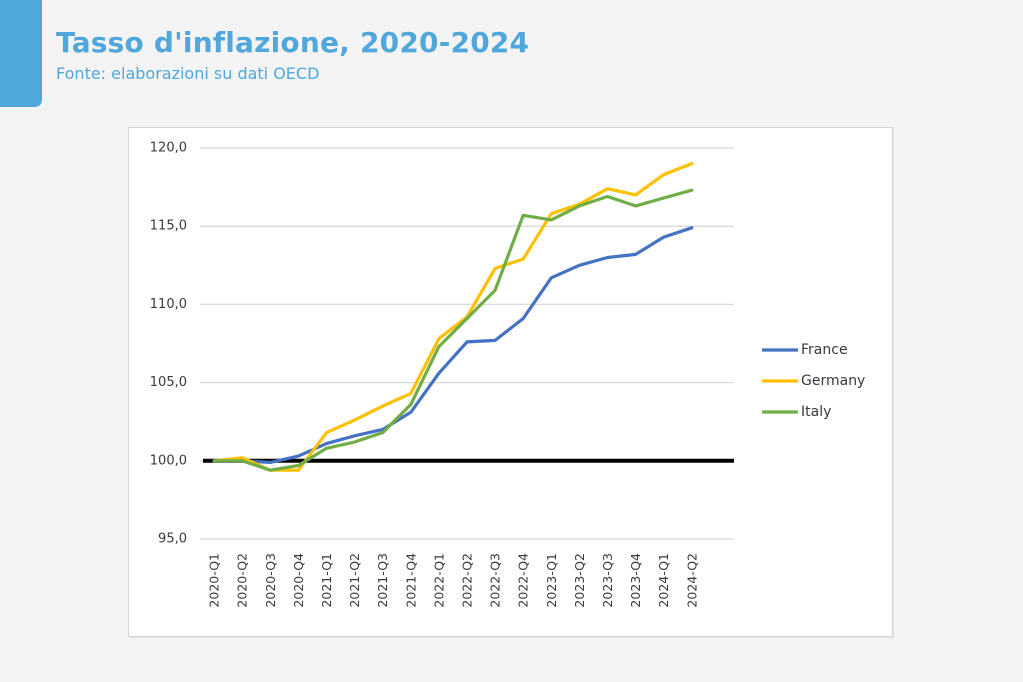 The width and height of the screenshot is (1023, 682). What do you see at coordinates (168, 382) in the screenshot?
I see `y-tick-label: 105,0` at bounding box center [168, 382].